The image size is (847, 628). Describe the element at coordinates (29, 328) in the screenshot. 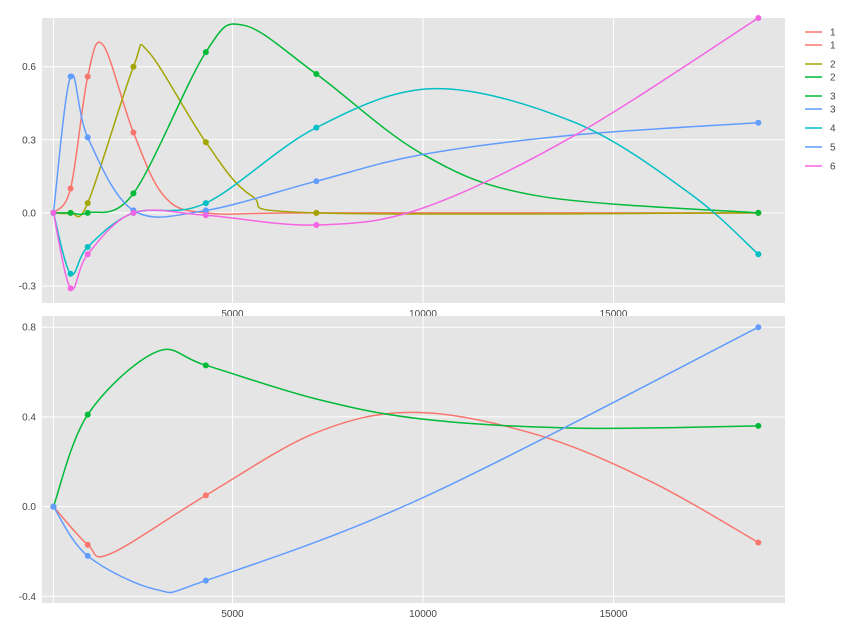

I see `y-tick-label: 0.8` at that location.